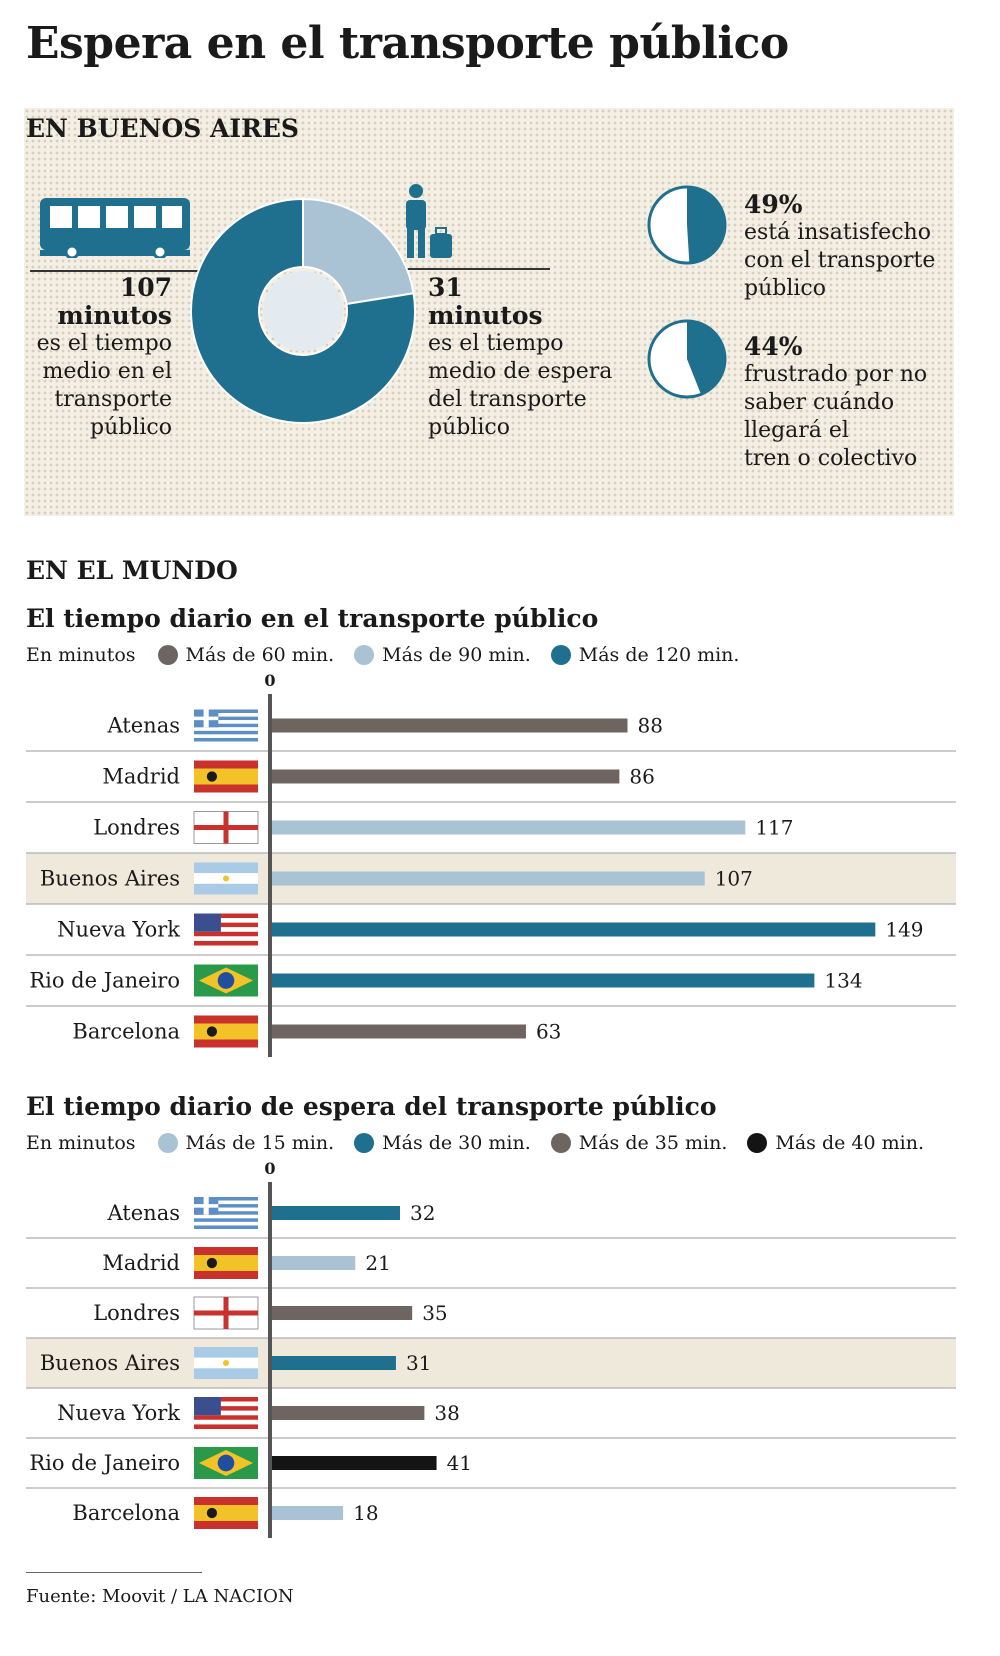  I want to click on legend-item: Más de 60 min., so click(246, 655).